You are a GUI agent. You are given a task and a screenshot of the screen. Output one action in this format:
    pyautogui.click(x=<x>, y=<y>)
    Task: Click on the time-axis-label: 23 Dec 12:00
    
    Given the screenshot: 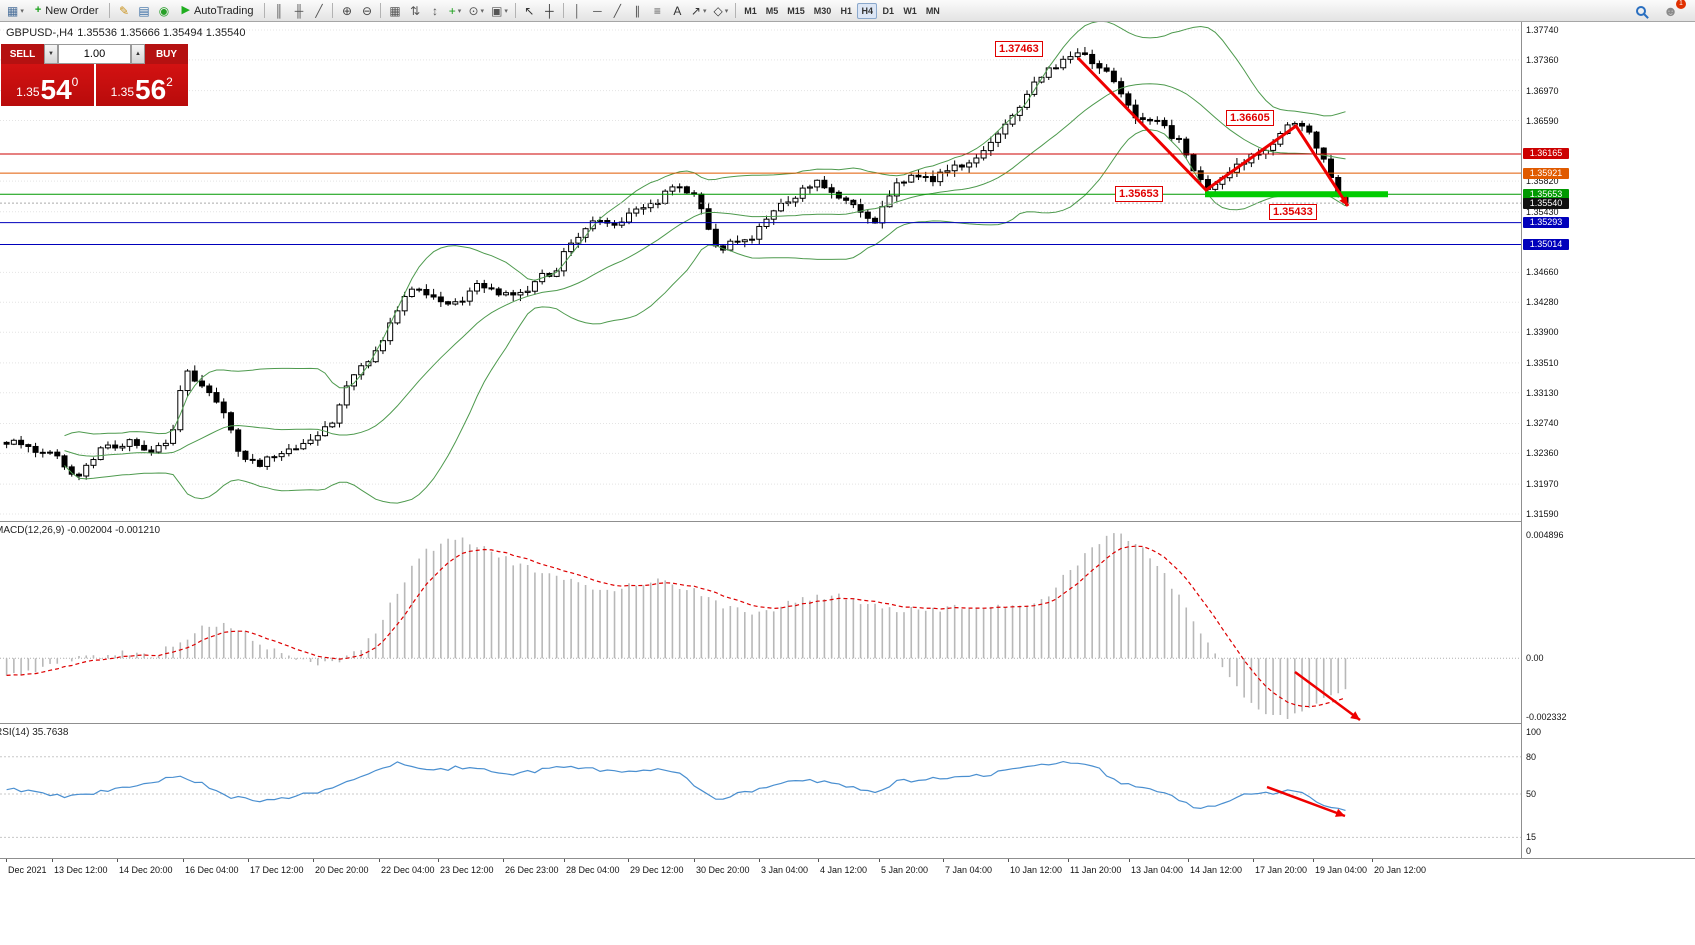 What is the action you would take?
    pyautogui.click(x=467, y=870)
    